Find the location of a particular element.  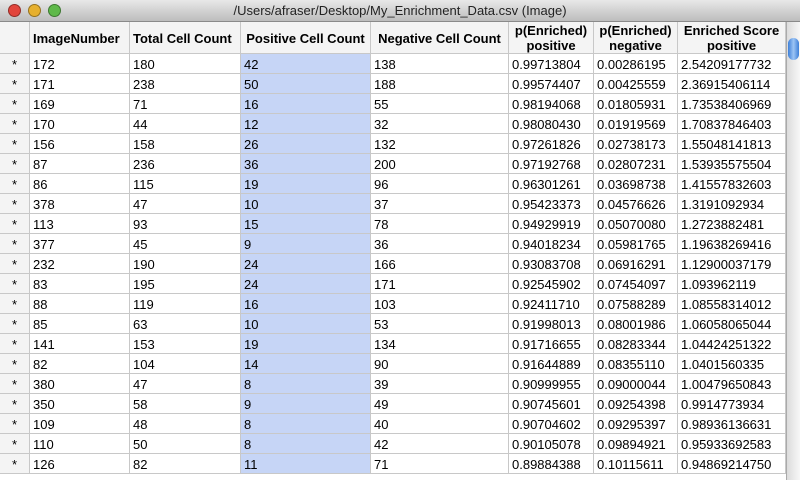

table-cell: 0.97192768 is located at coordinates (551, 164).